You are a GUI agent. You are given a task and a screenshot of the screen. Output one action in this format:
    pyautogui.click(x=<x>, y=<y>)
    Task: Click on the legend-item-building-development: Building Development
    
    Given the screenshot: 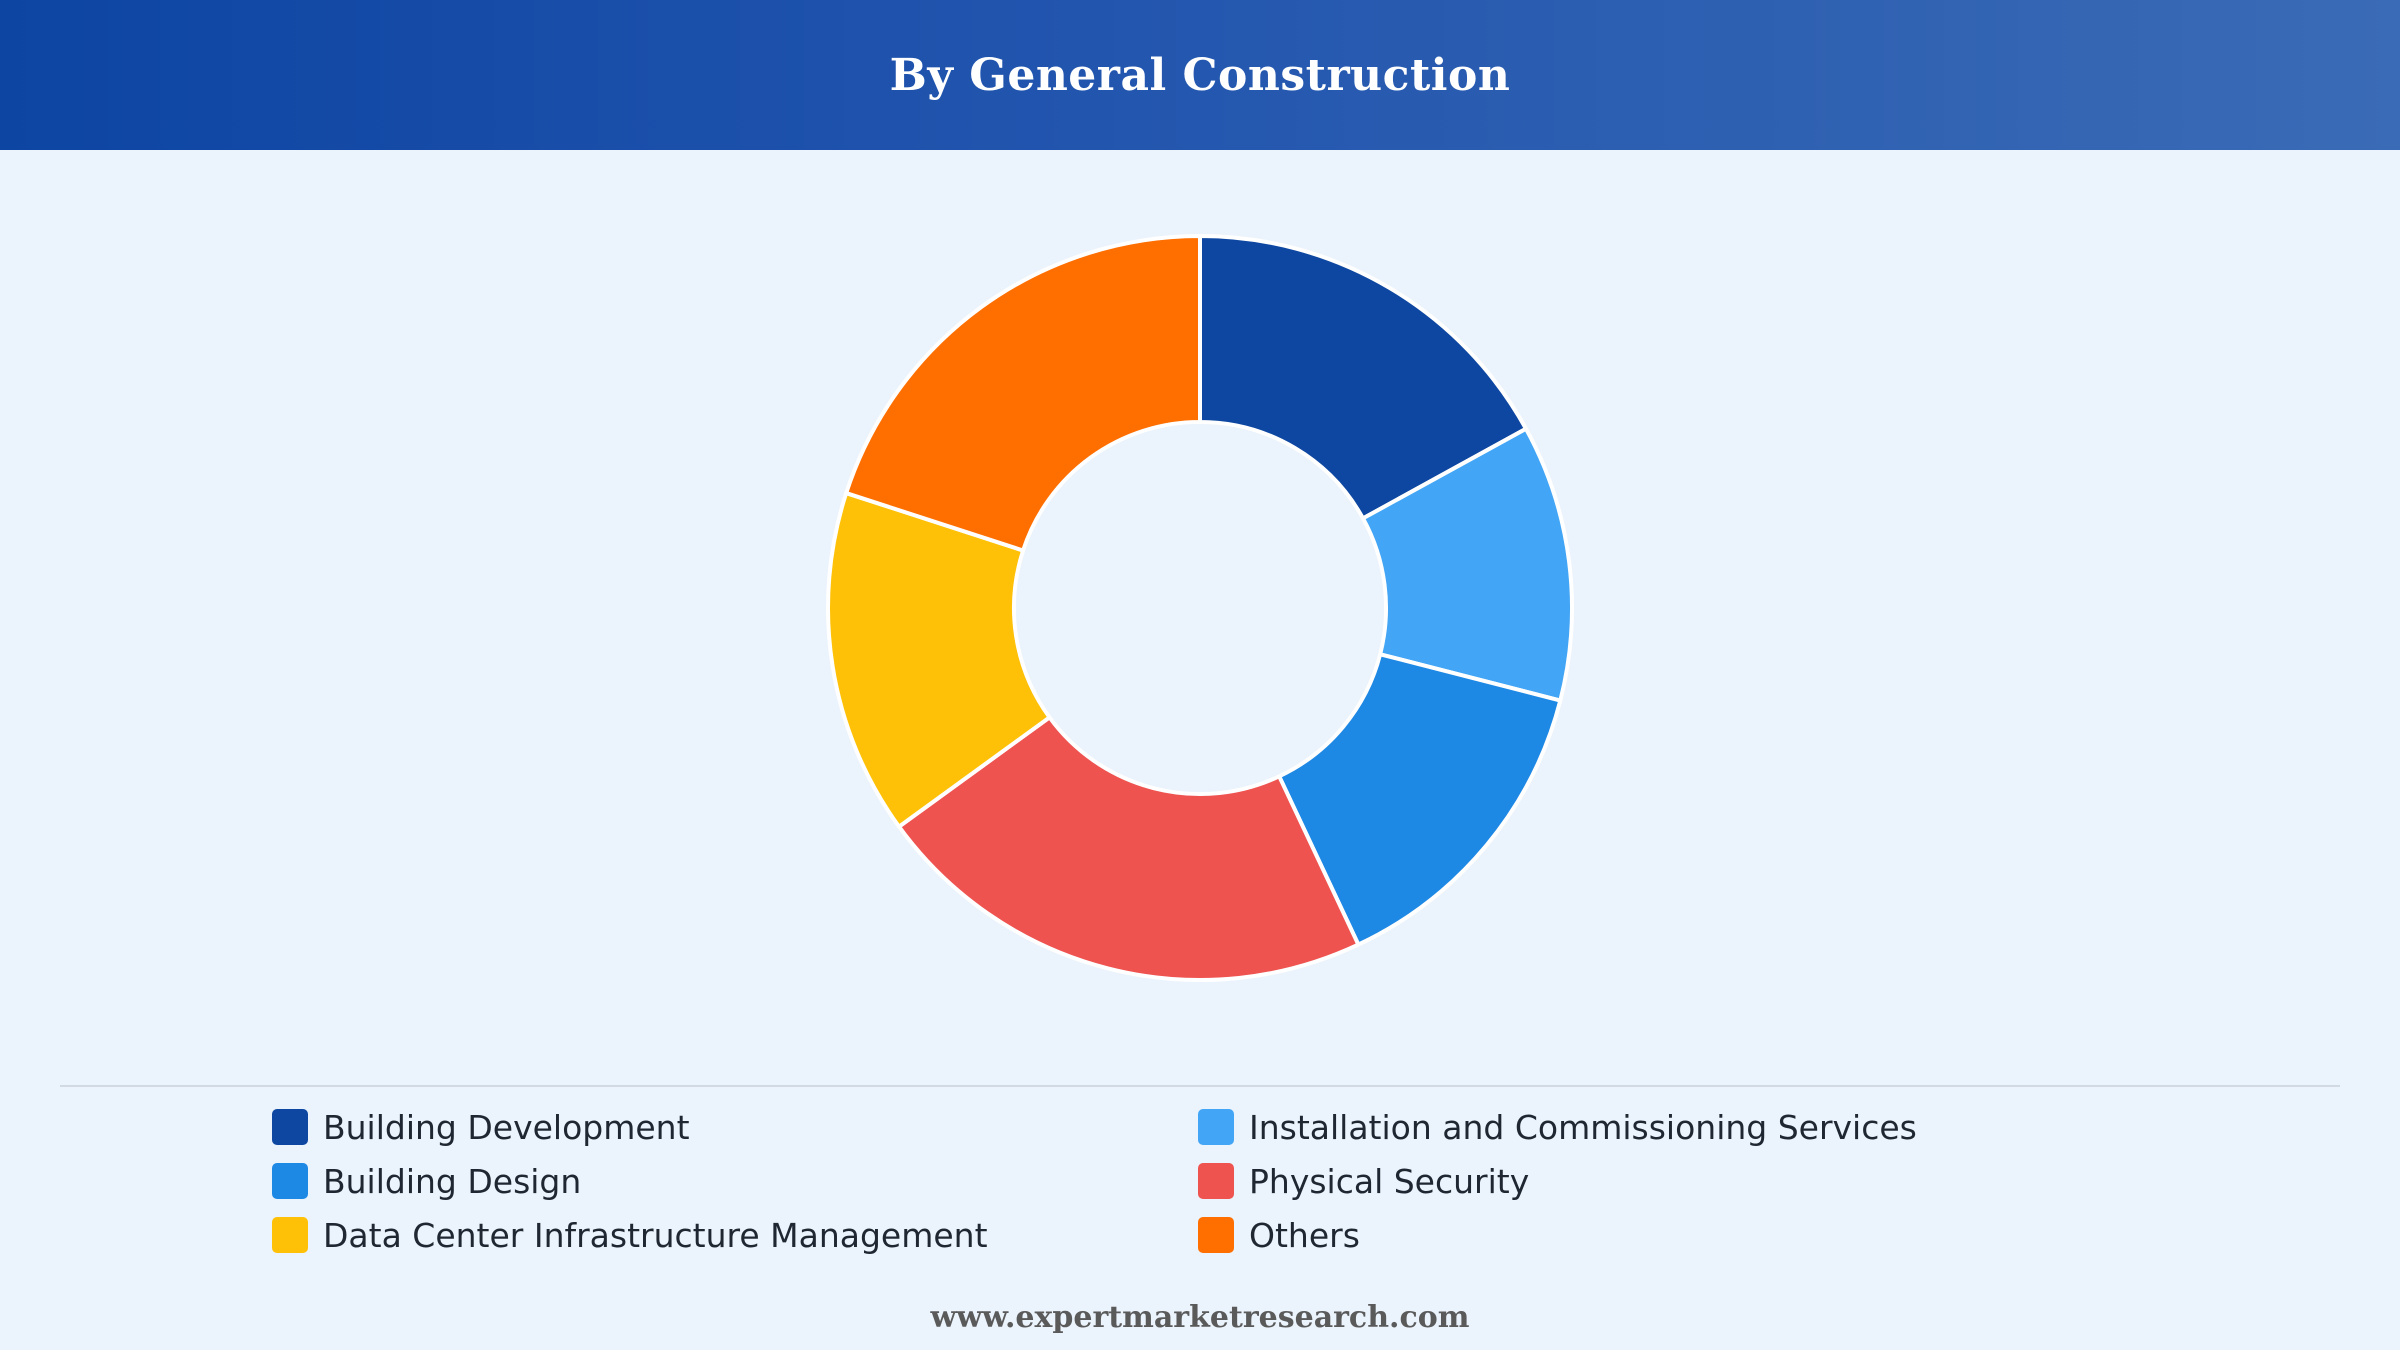 What is the action you would take?
    pyautogui.click(x=735, y=1127)
    